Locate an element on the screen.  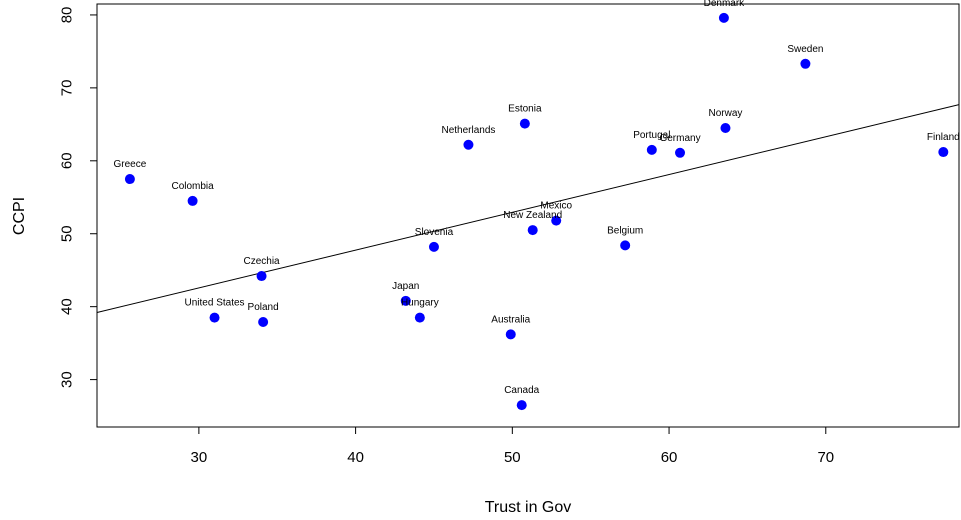
data-point-label: Czechia is located at coordinates (261, 261).